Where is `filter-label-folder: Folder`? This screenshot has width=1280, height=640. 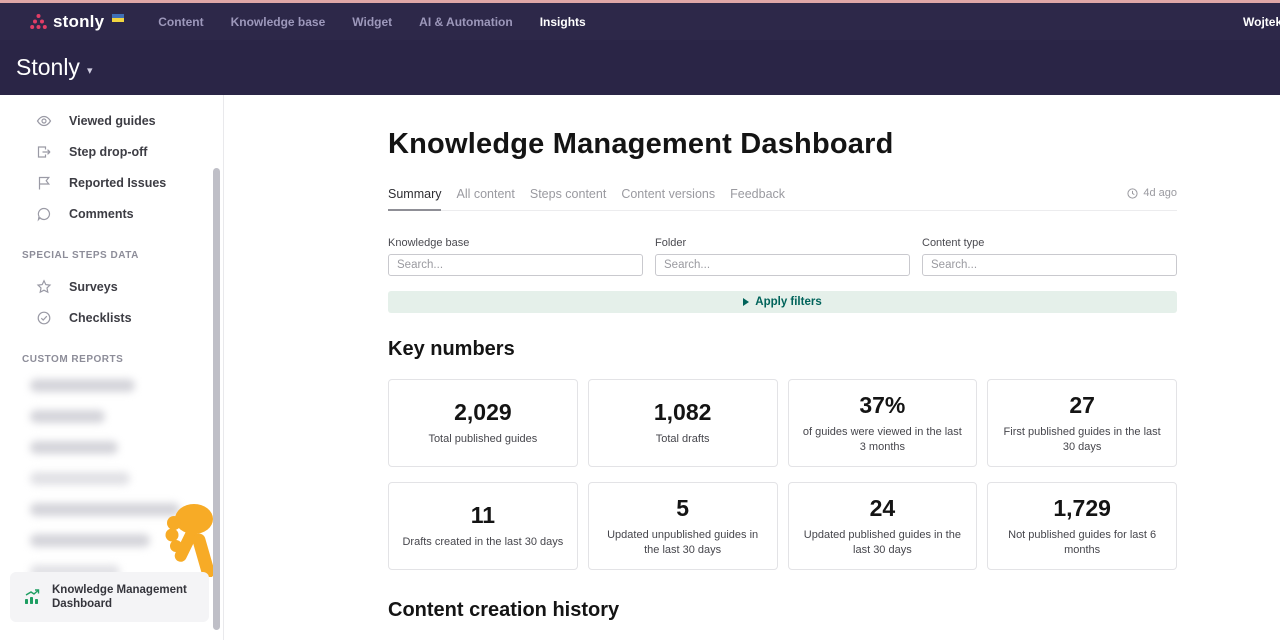
filter-label-folder: Folder is located at coordinates (671, 243).